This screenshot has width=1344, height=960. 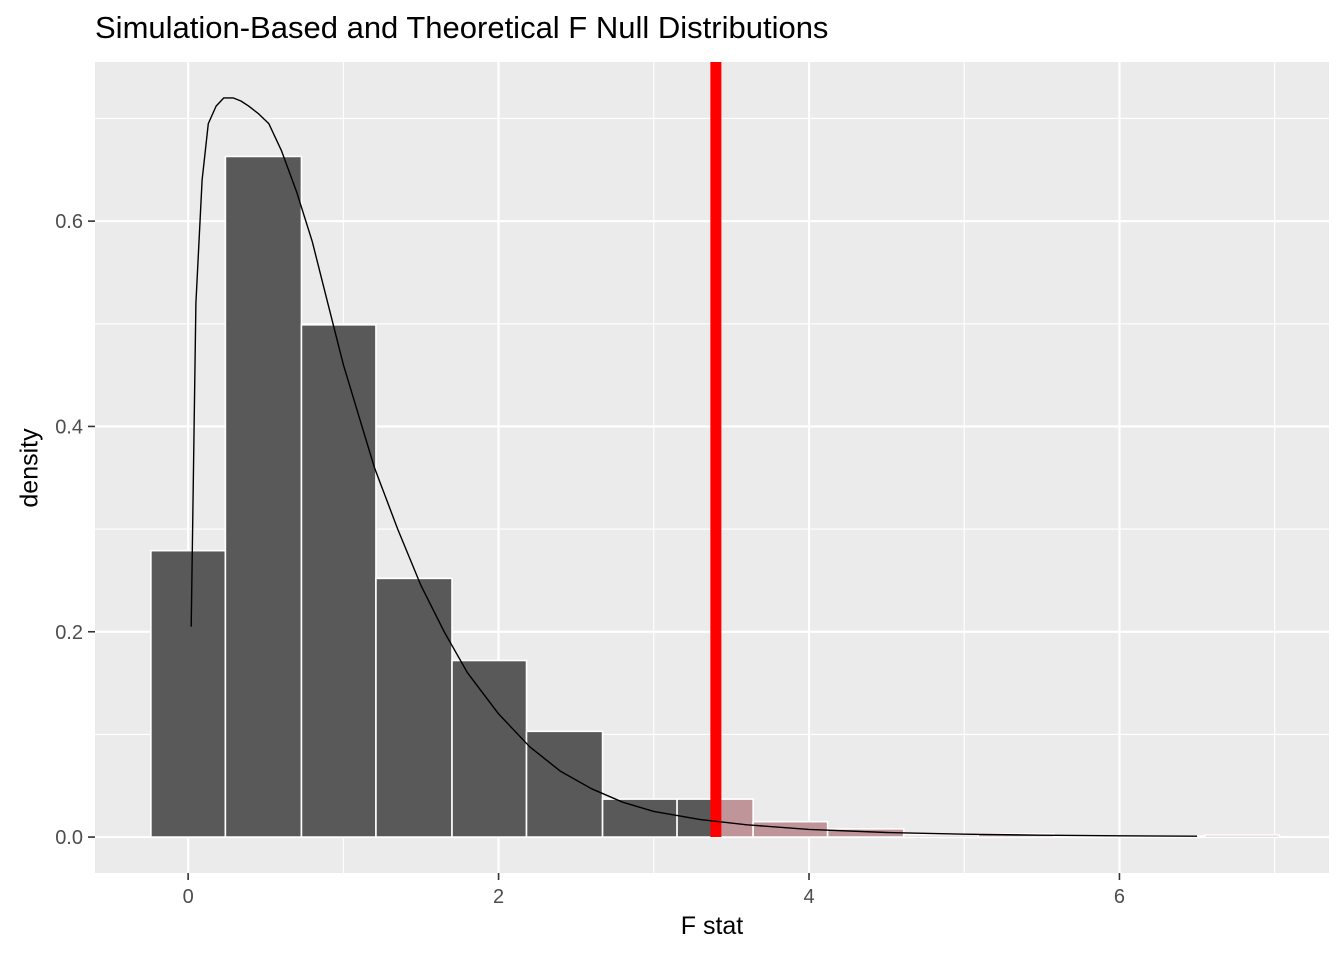 What do you see at coordinates (69, 222) in the screenshot?
I see `y-tick-label: 0.6` at bounding box center [69, 222].